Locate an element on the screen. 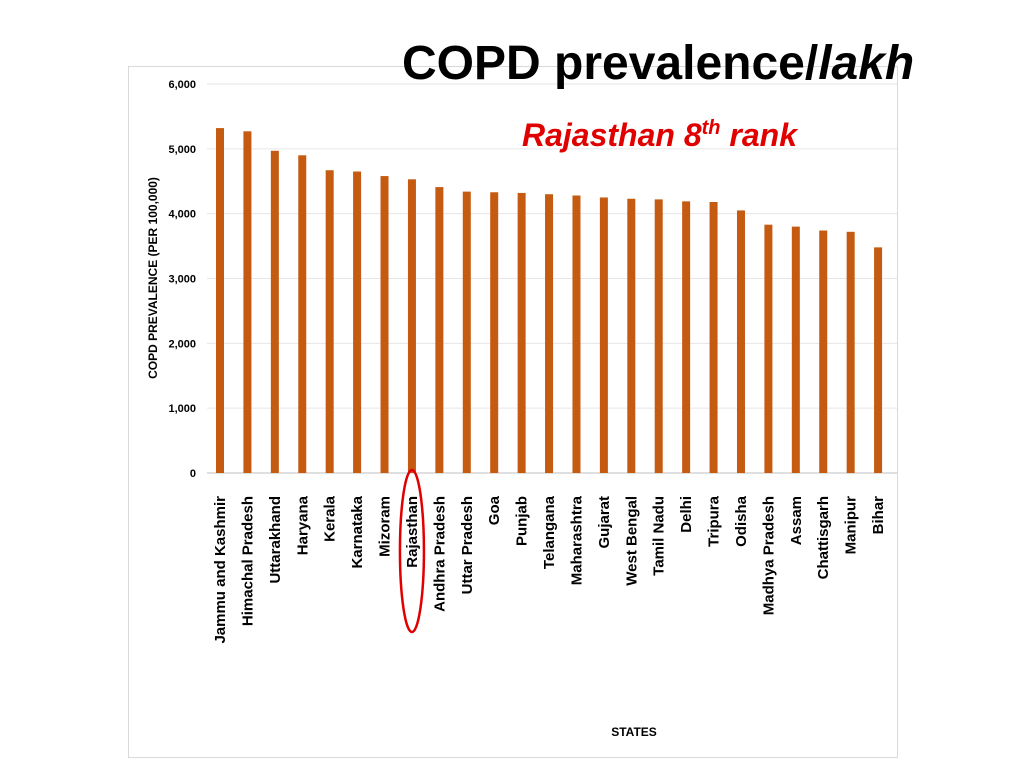 The width and height of the screenshot is (1024, 768). y-axis-ticks: 0 1,000 2,000 3,000 4,000 5,000 6,000 is located at coordinates (182, 279).